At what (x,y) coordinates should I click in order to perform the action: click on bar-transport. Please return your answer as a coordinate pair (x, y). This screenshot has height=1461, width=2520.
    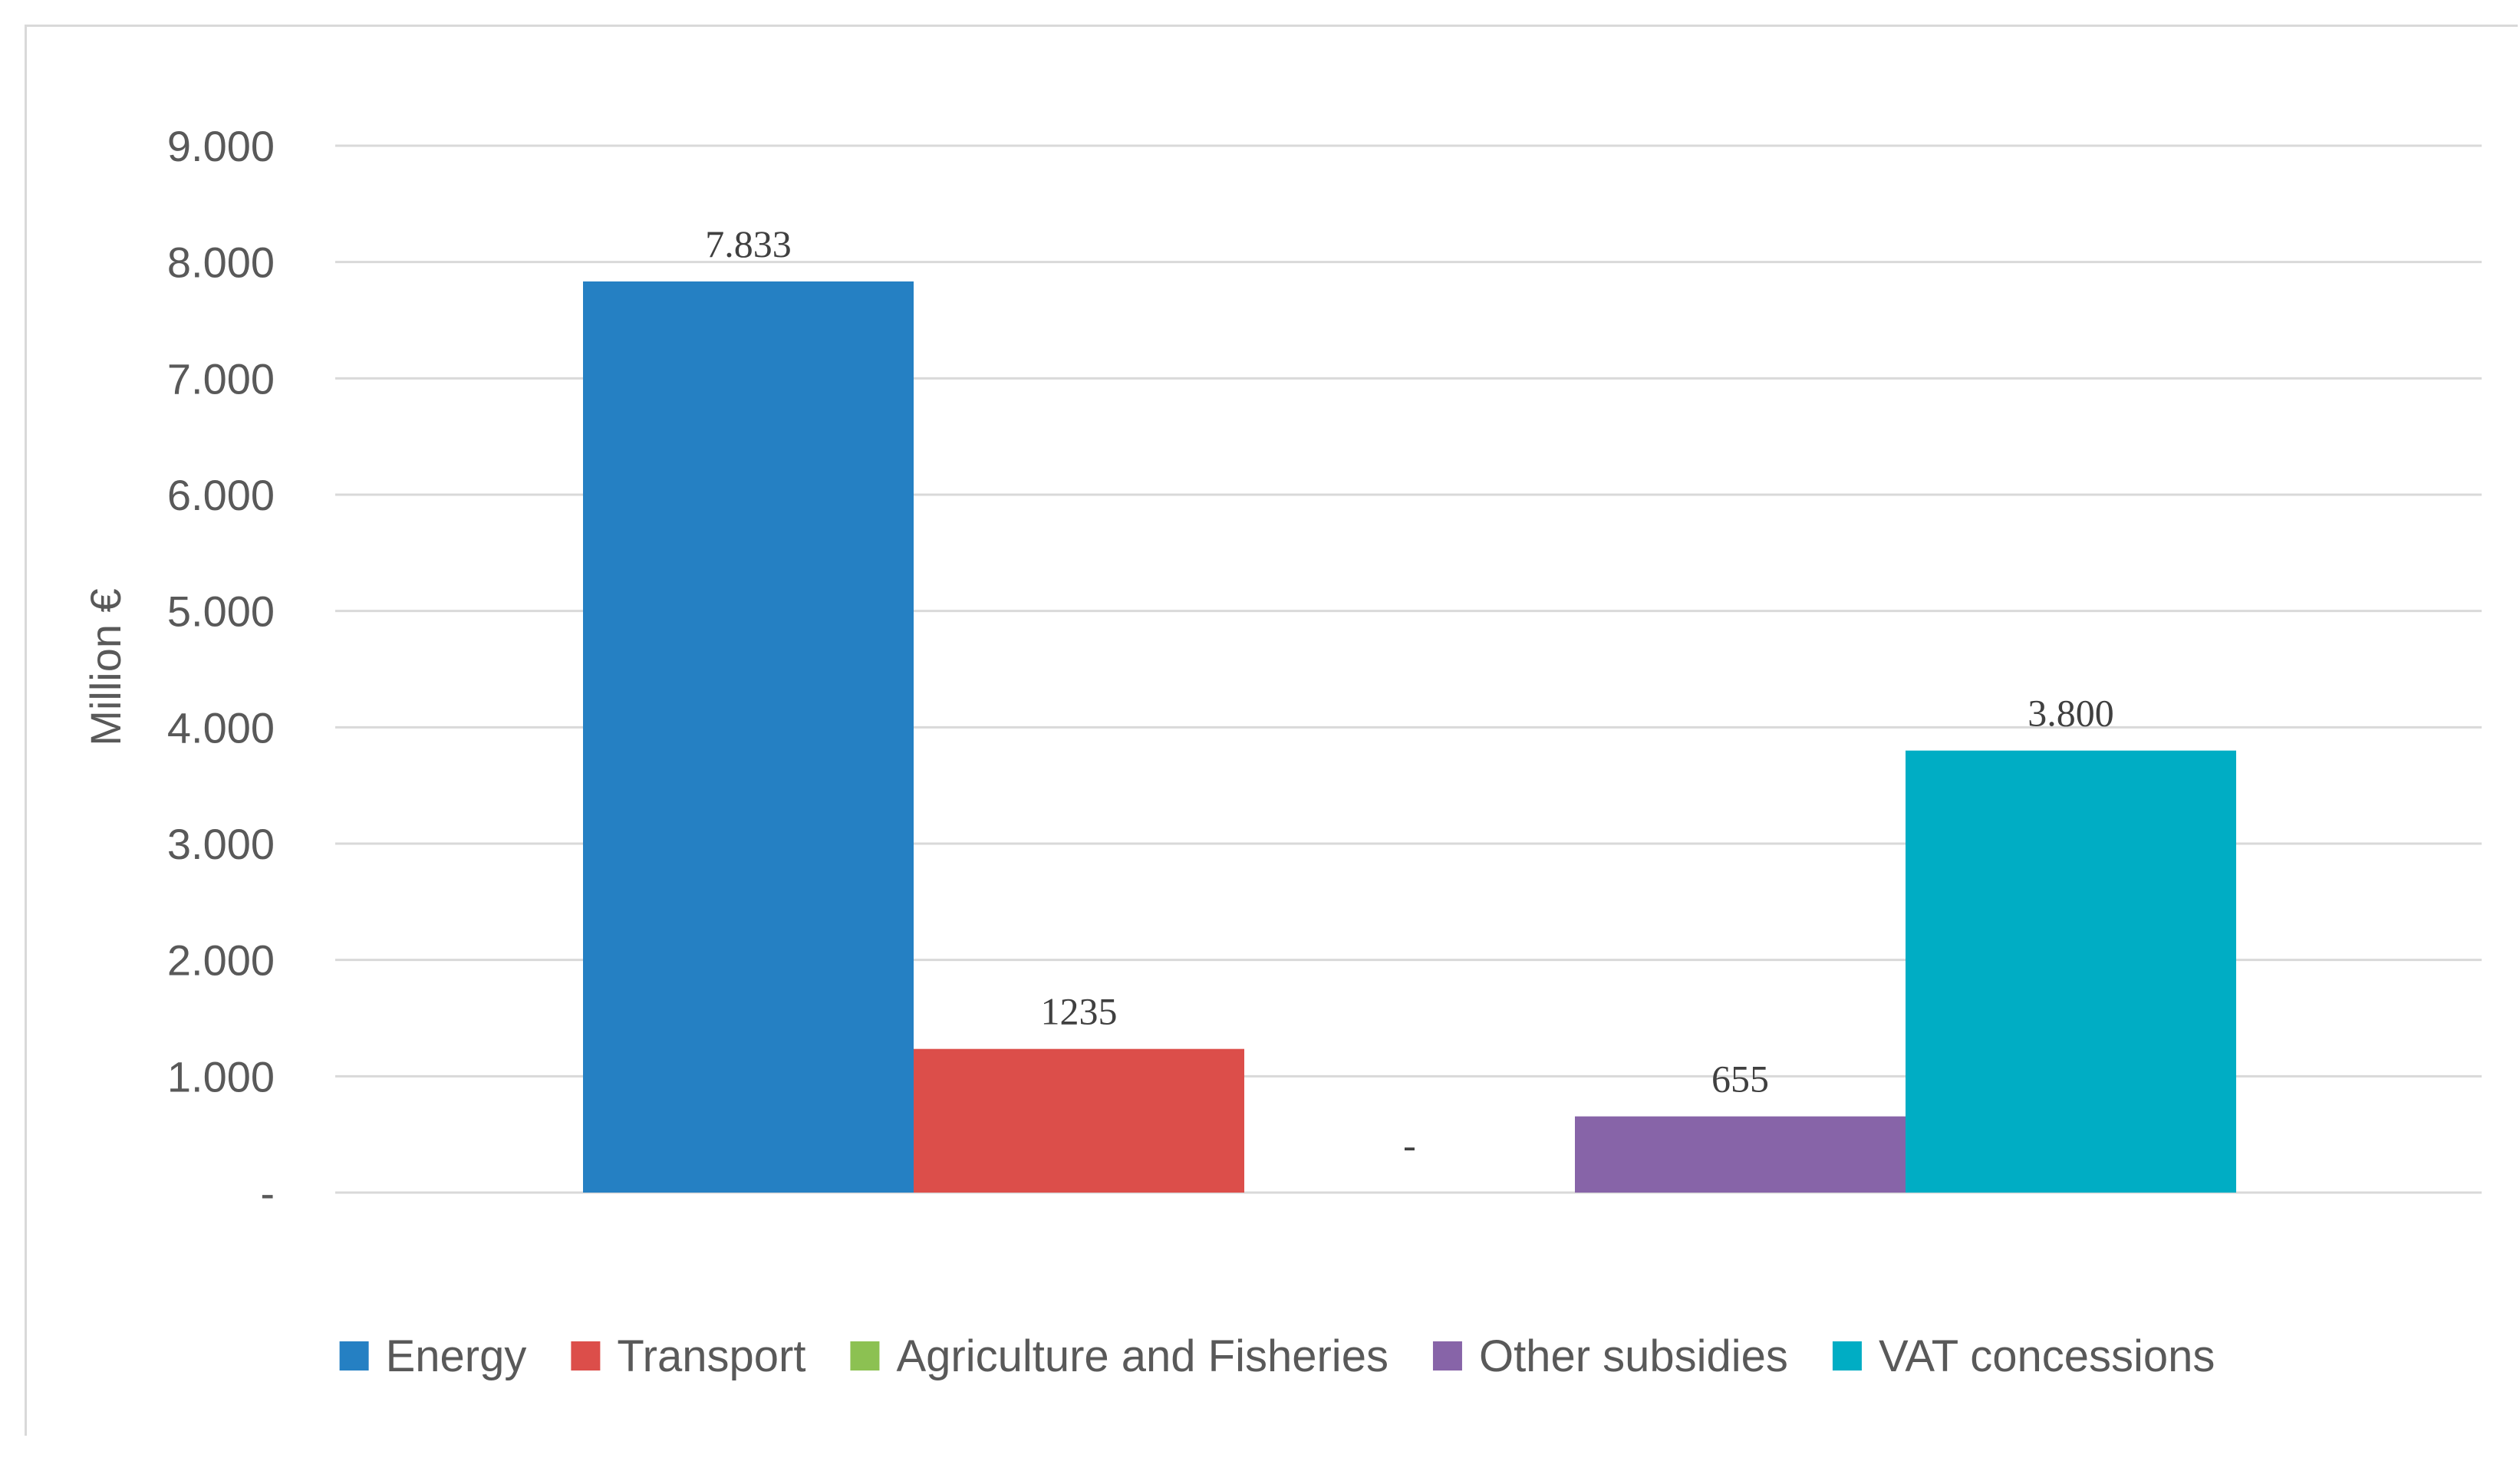
    Looking at the image, I should click on (1079, 1120).